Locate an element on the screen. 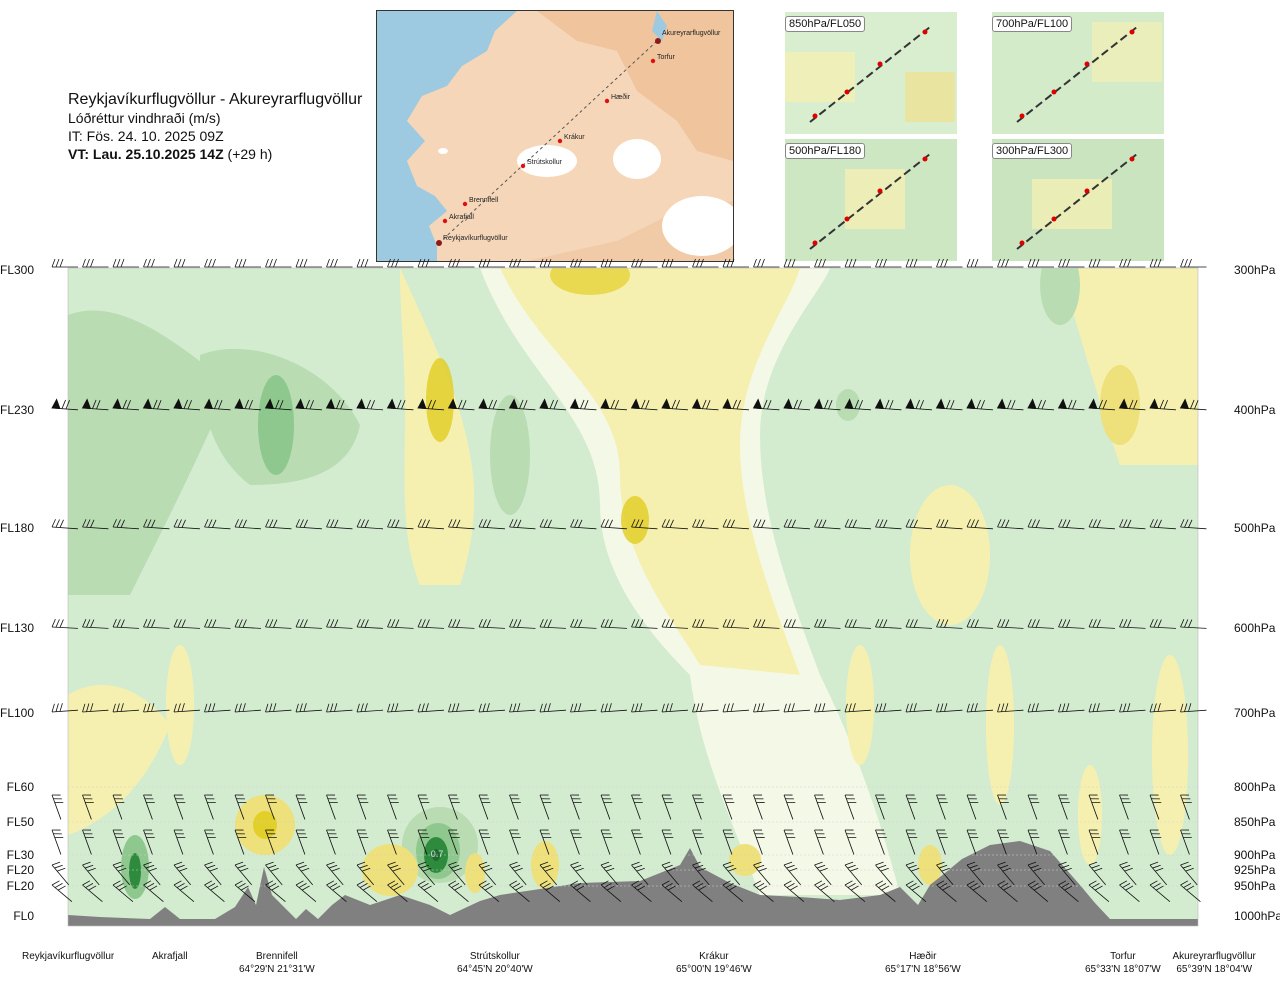 This screenshot has height=981, width=1280. map-waypoint-label: Torfur is located at coordinates (666, 57).